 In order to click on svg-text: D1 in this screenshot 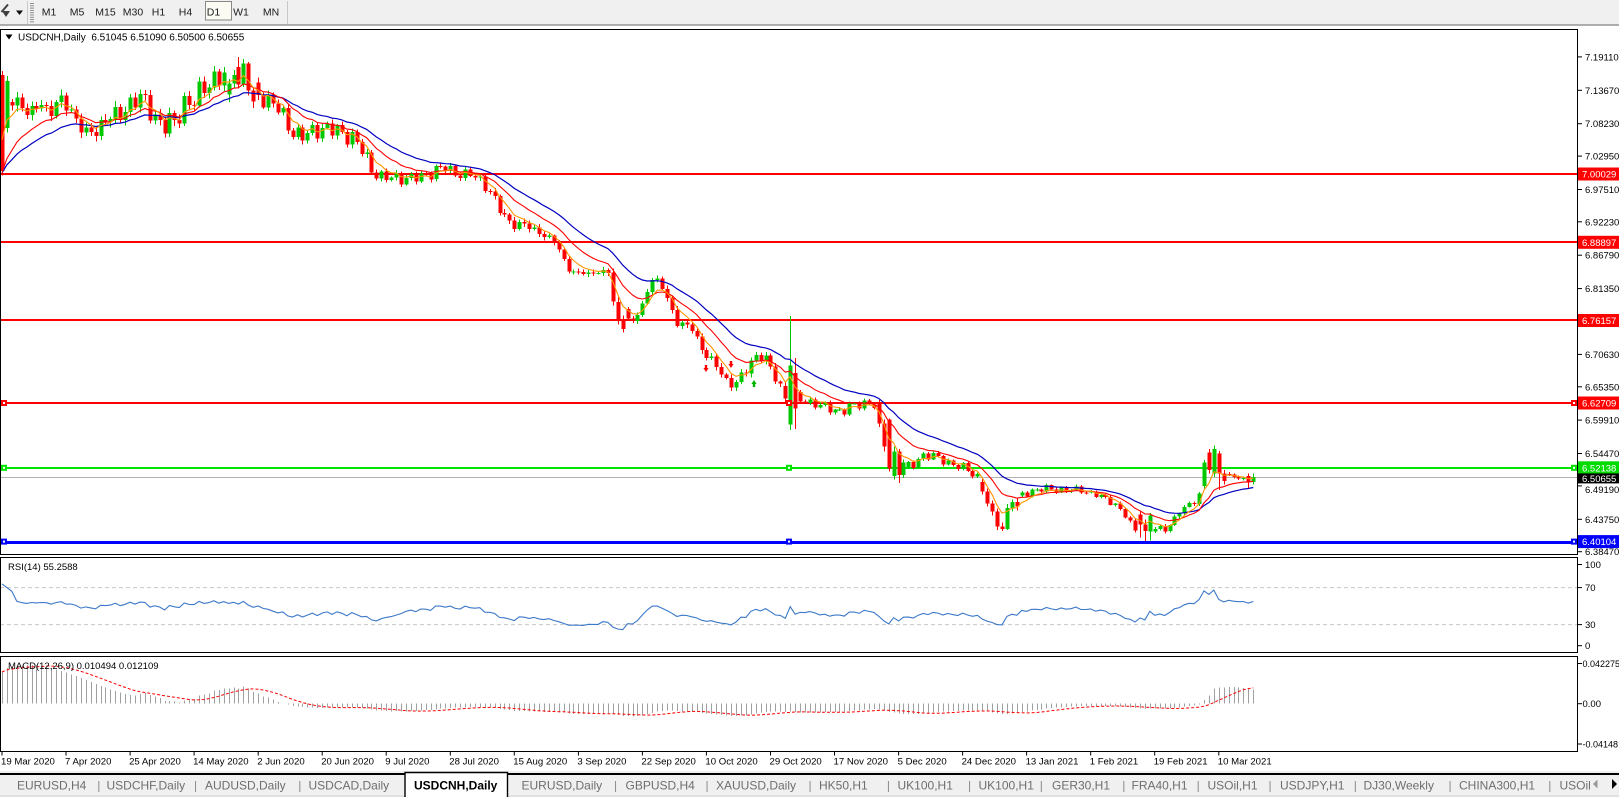, I will do `click(214, 13)`.